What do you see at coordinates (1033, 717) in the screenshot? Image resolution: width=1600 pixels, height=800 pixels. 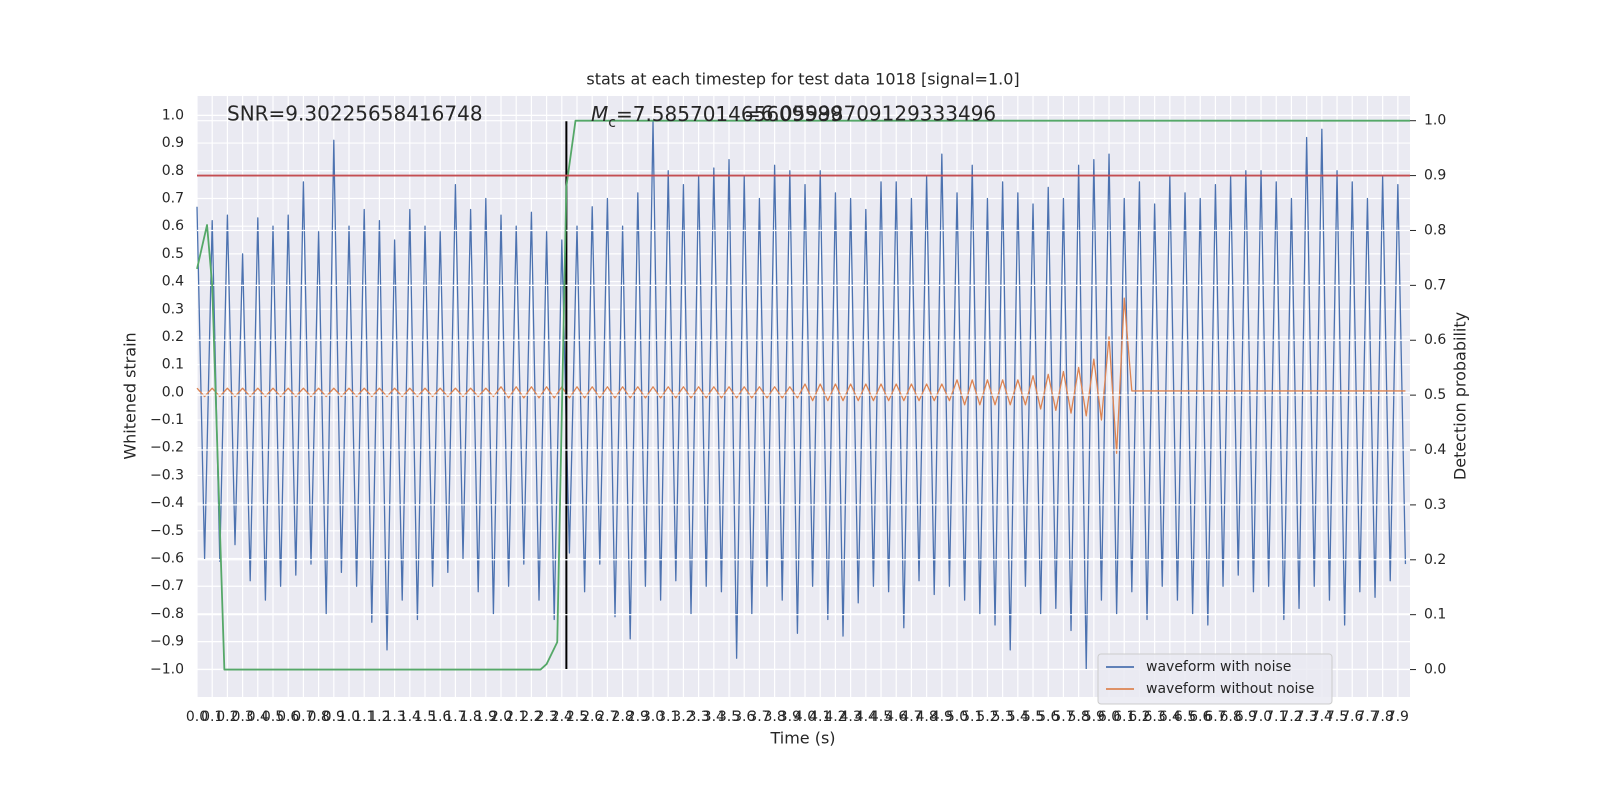 I see `x-tick-label: 5.5` at bounding box center [1033, 717].